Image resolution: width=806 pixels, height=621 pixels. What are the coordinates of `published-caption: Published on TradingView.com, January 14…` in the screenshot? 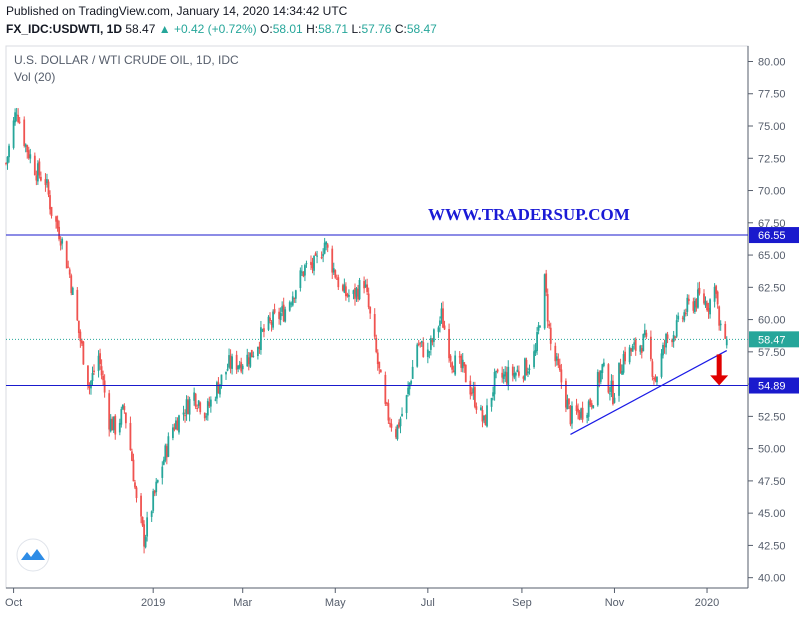 It's located at (177, 11).